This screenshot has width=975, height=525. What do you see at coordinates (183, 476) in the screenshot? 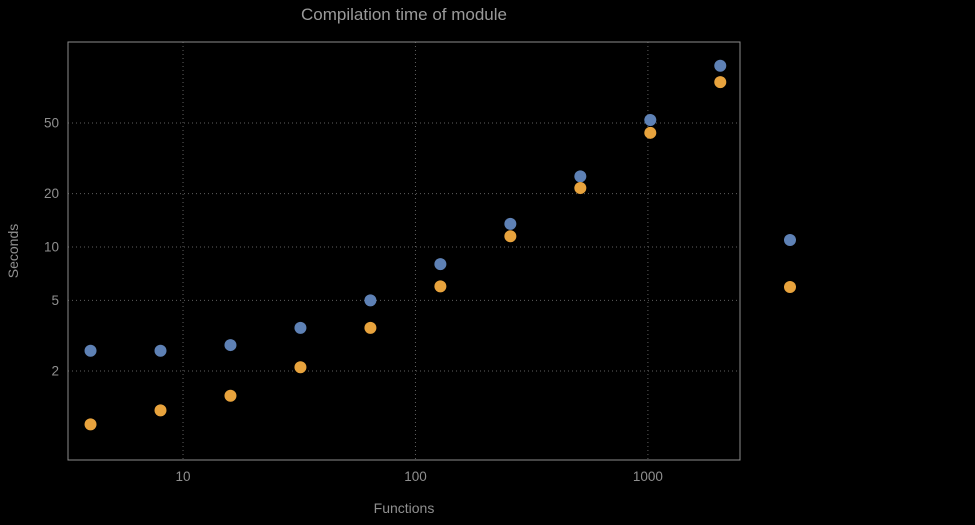
I see `x-tick-label: 10` at bounding box center [183, 476].